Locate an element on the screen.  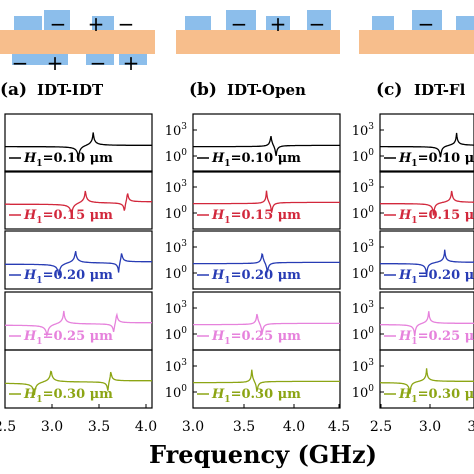
subplot-1: H1=0.10 μm is located at coordinates (78, 143).